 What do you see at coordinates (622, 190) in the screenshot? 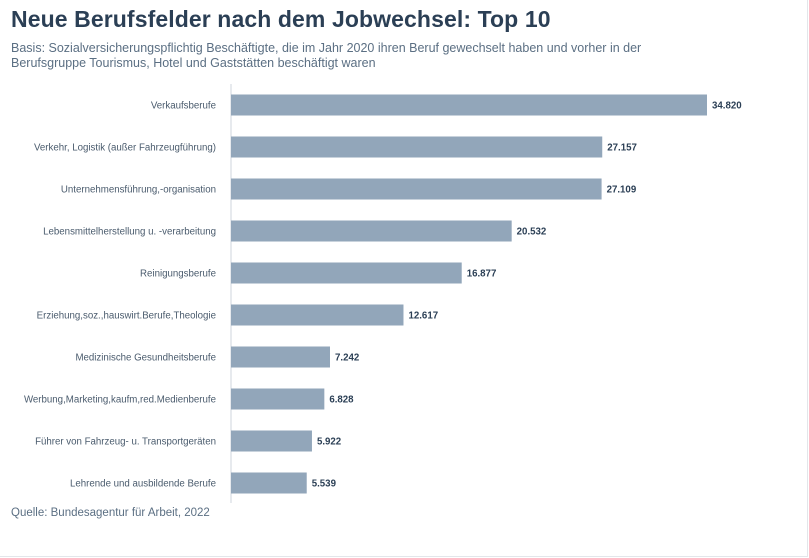
I see `value-label: 27.109` at bounding box center [622, 190].